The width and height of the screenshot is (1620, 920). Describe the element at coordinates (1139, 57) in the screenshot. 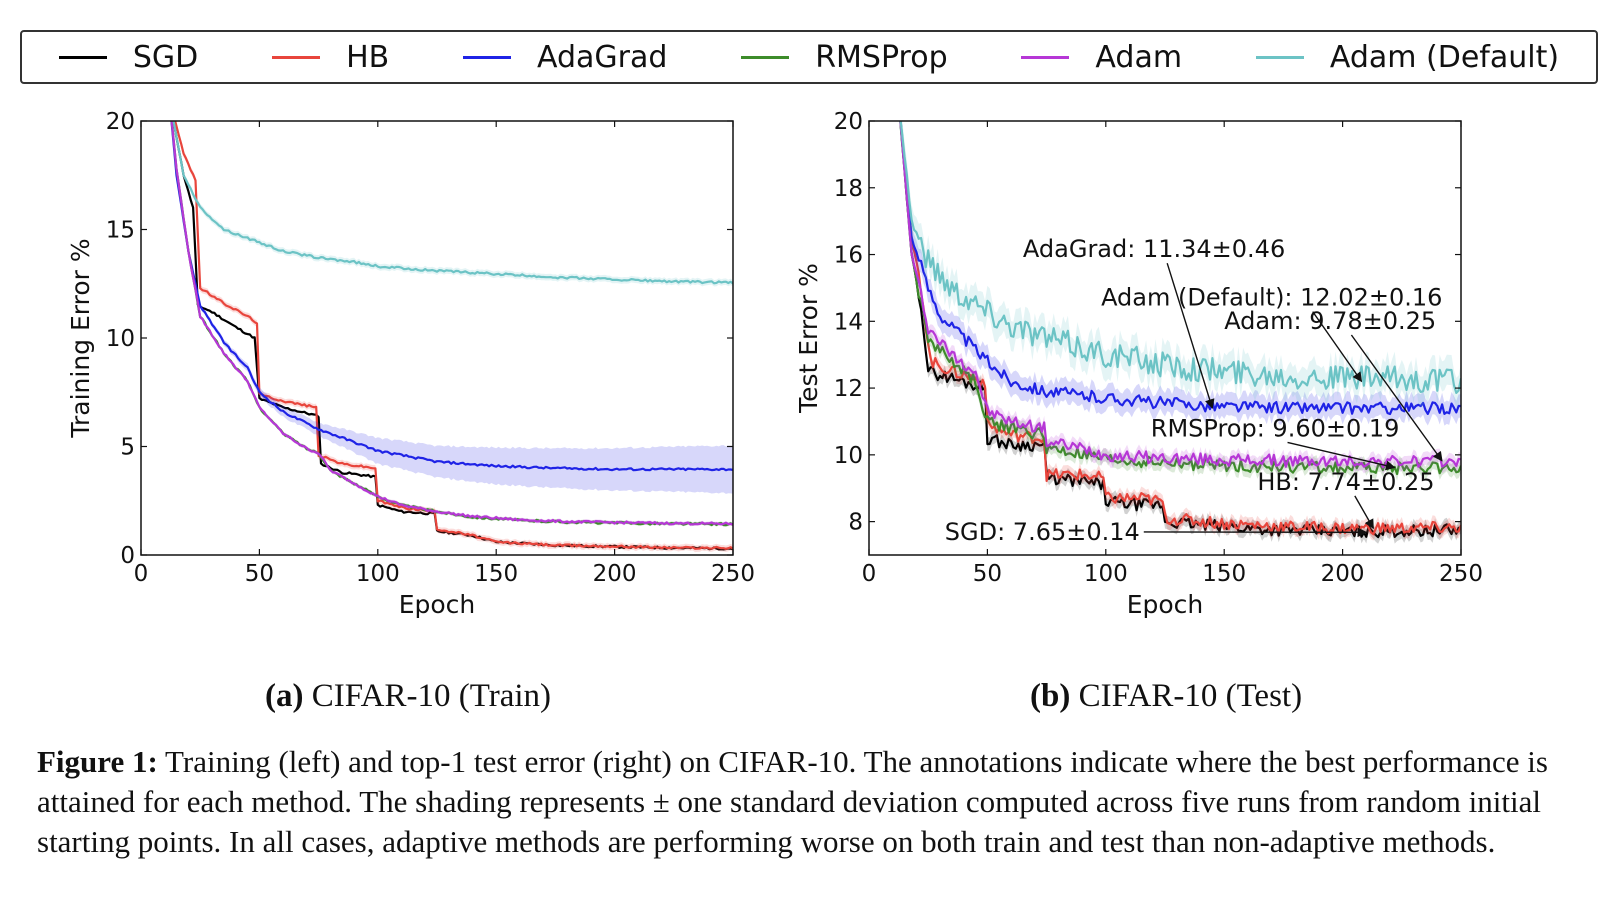

I see `legend-label: Adam` at that location.